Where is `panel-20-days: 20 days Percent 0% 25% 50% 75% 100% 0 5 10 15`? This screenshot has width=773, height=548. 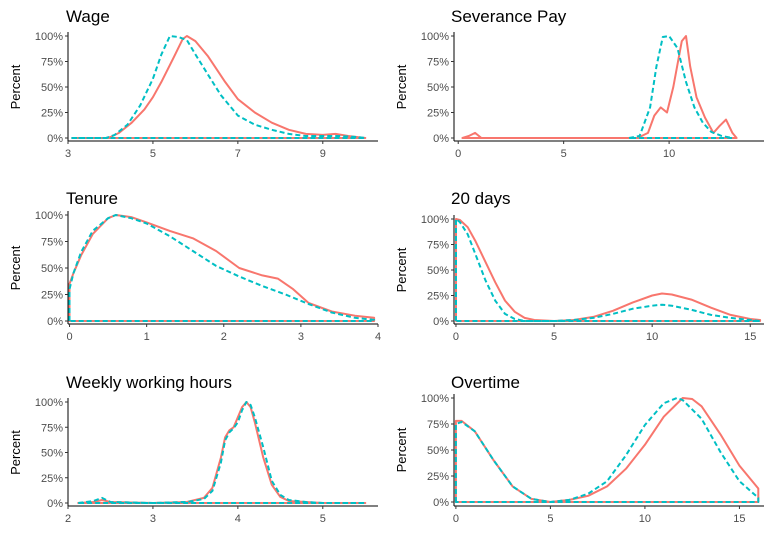 panel-20-days: 20 days Percent 0% 25% 50% 75% 100% 0 5 10 15 is located at coordinates (579, 266).